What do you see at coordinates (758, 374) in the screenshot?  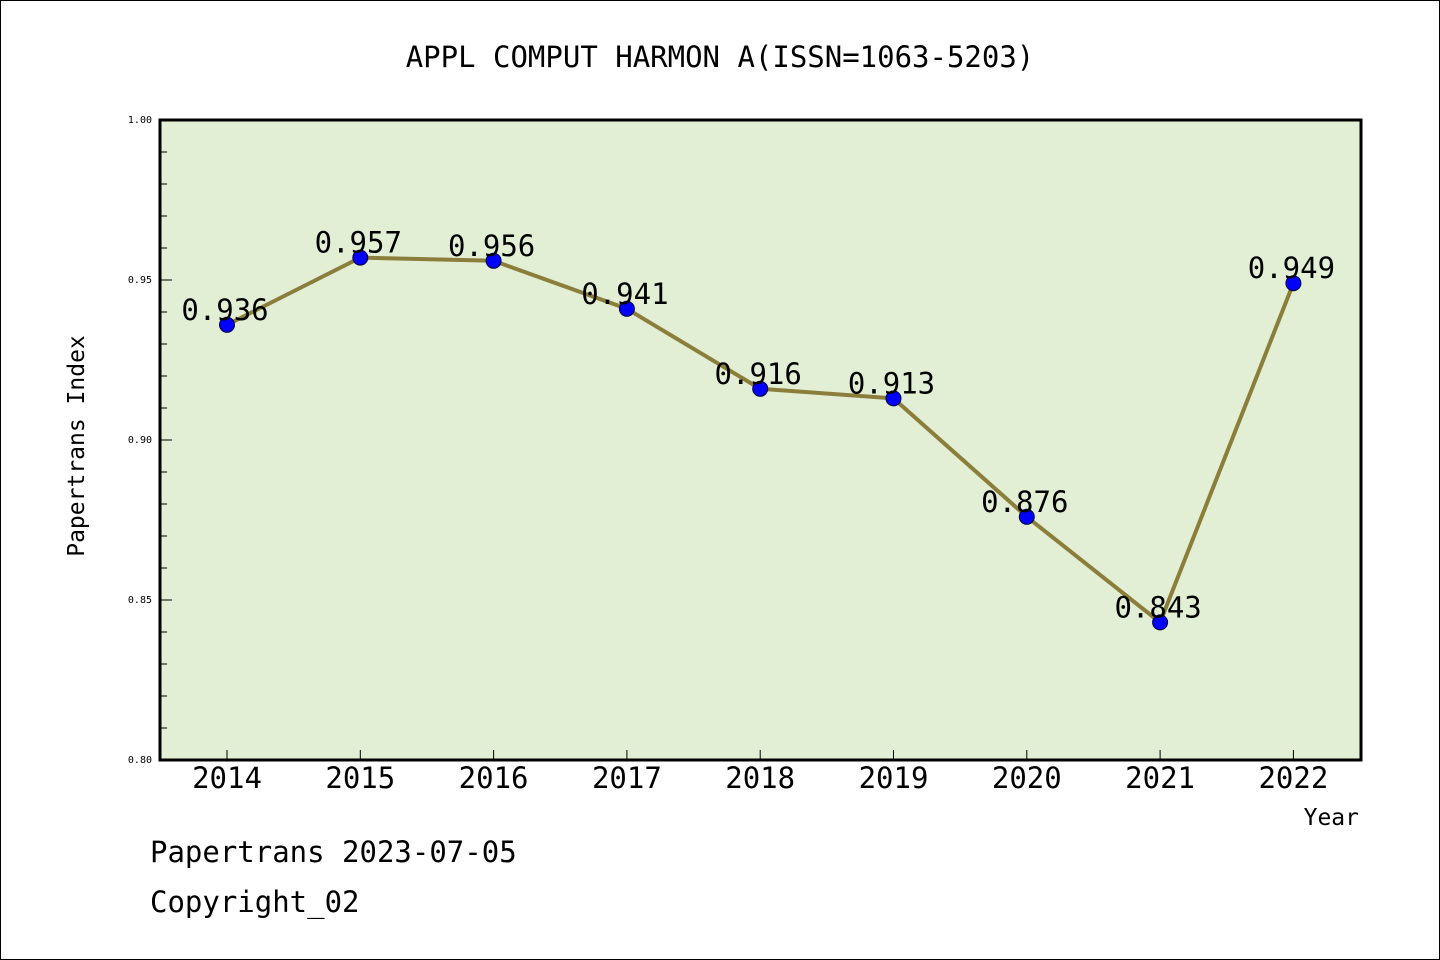 I see `data-label: 0.916` at bounding box center [758, 374].